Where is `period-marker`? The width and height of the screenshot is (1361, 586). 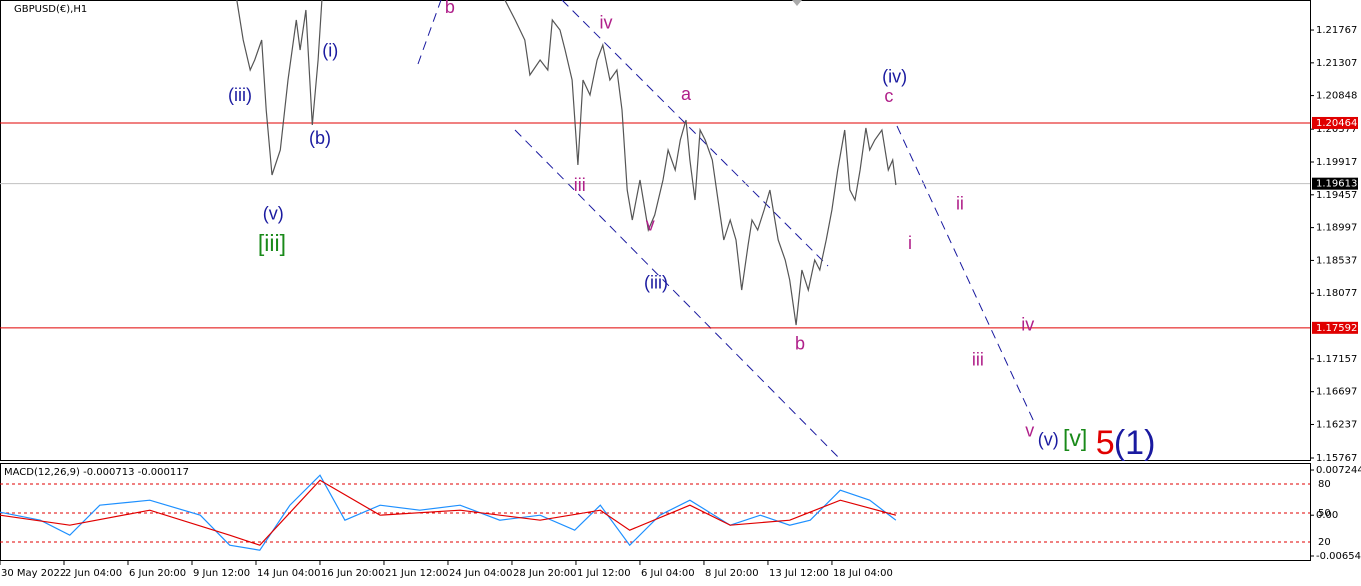
period-marker is located at coordinates (797, 3).